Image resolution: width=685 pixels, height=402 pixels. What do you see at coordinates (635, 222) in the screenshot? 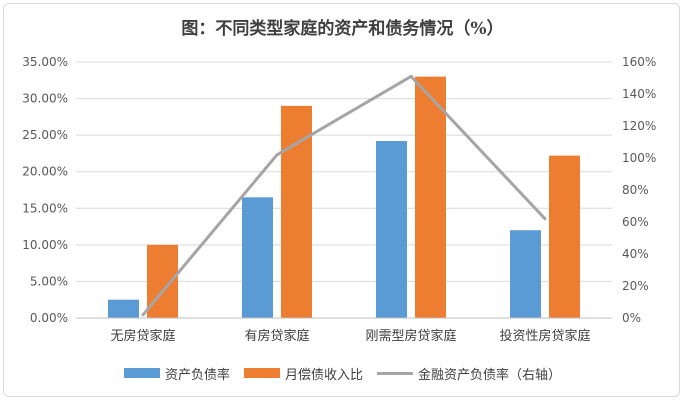
I see `right-tick-label: 60%` at bounding box center [635, 222].